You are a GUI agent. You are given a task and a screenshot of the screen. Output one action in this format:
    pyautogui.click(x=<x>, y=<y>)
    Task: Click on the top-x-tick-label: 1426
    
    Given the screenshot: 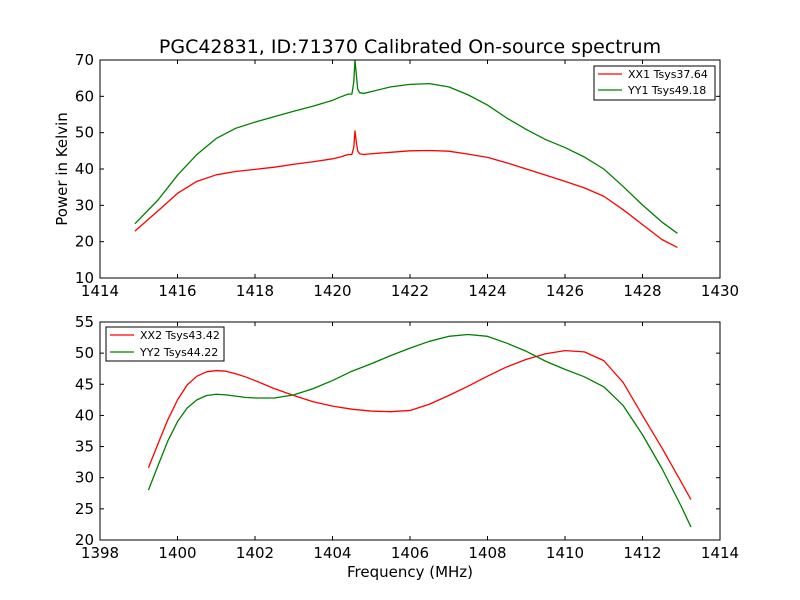 What is the action you would take?
    pyautogui.click(x=565, y=291)
    